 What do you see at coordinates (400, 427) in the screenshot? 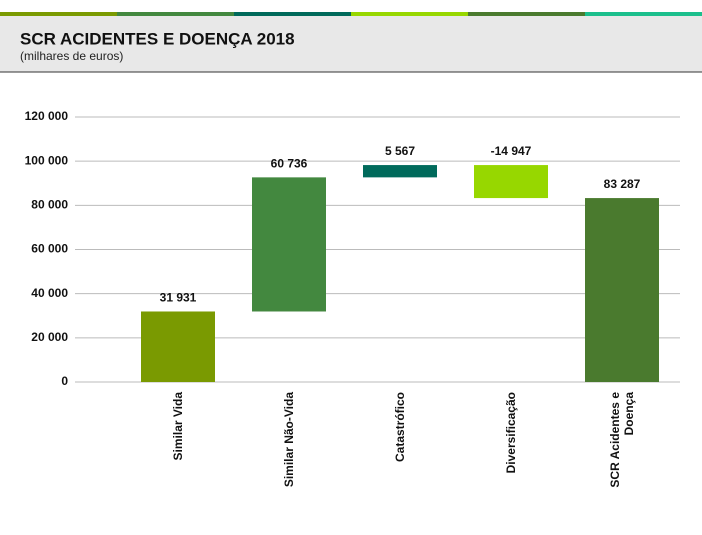
I see `x-tick-label: Catastrófico` at bounding box center [400, 427].